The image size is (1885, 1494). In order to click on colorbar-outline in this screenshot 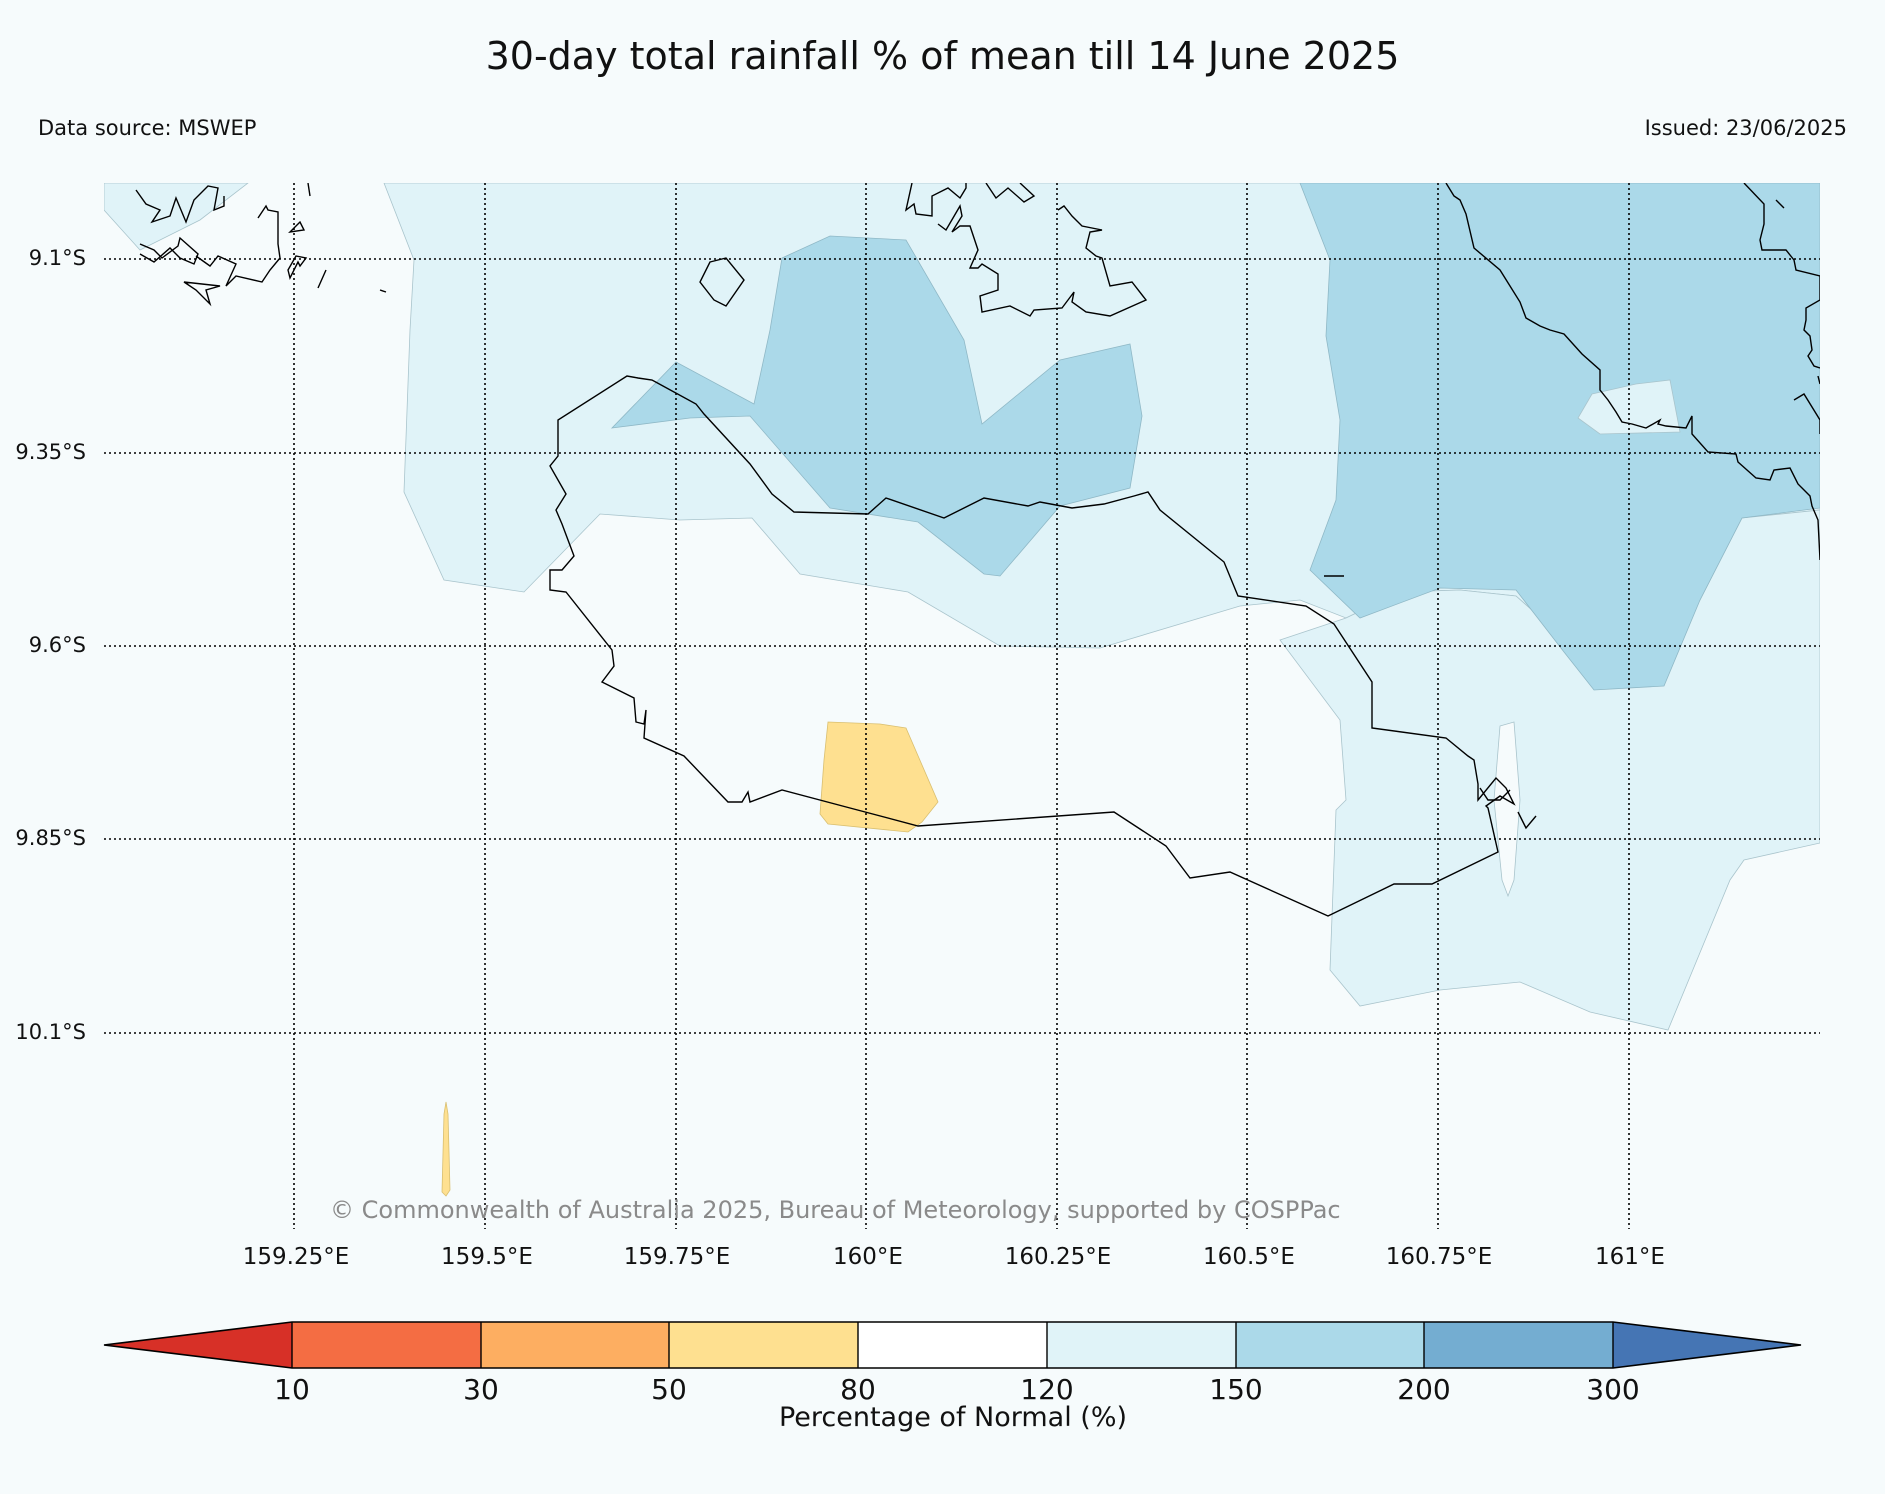, I will do `click(952, 1345)`.